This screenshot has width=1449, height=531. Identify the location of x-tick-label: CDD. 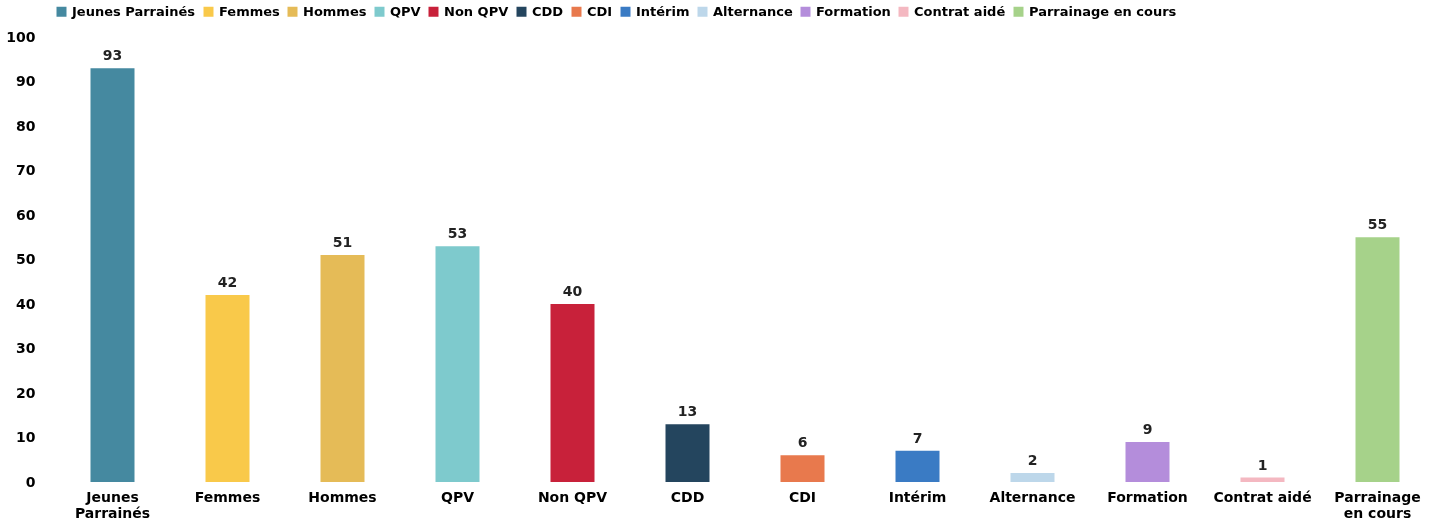
(687, 496).